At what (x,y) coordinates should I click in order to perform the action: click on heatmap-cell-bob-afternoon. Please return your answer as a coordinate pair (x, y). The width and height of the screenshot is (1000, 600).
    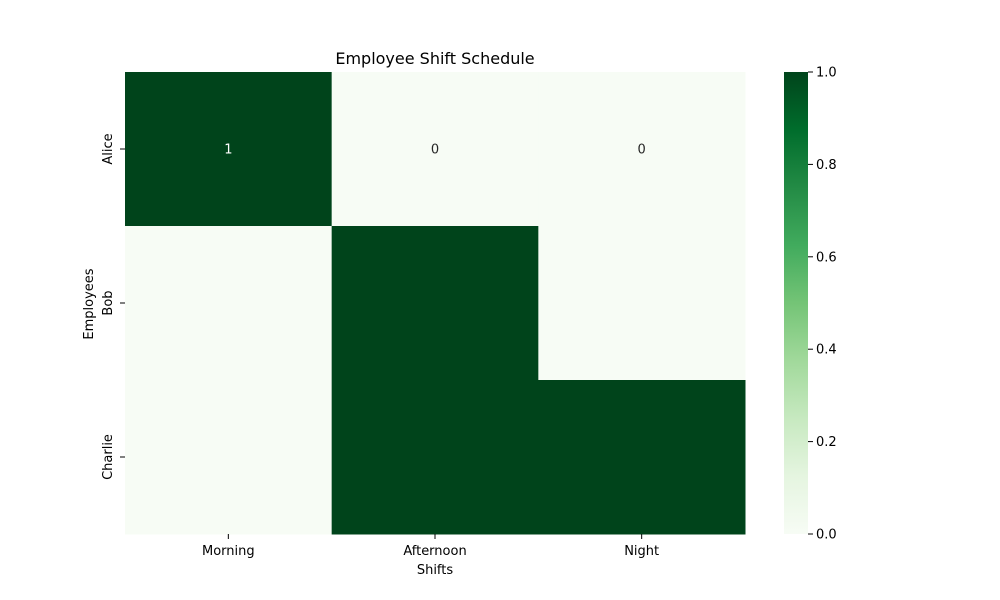
    Looking at the image, I should click on (435, 303).